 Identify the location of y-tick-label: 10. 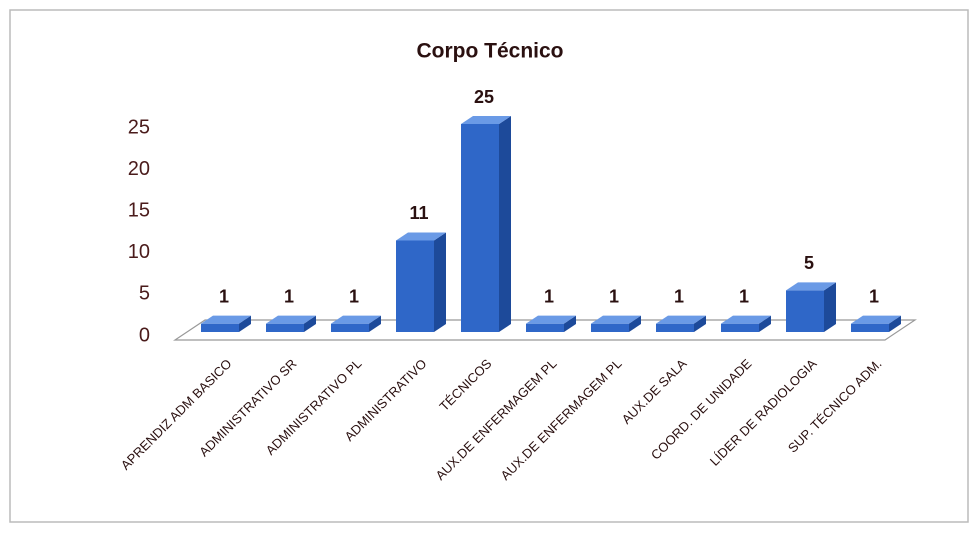
(139, 252).